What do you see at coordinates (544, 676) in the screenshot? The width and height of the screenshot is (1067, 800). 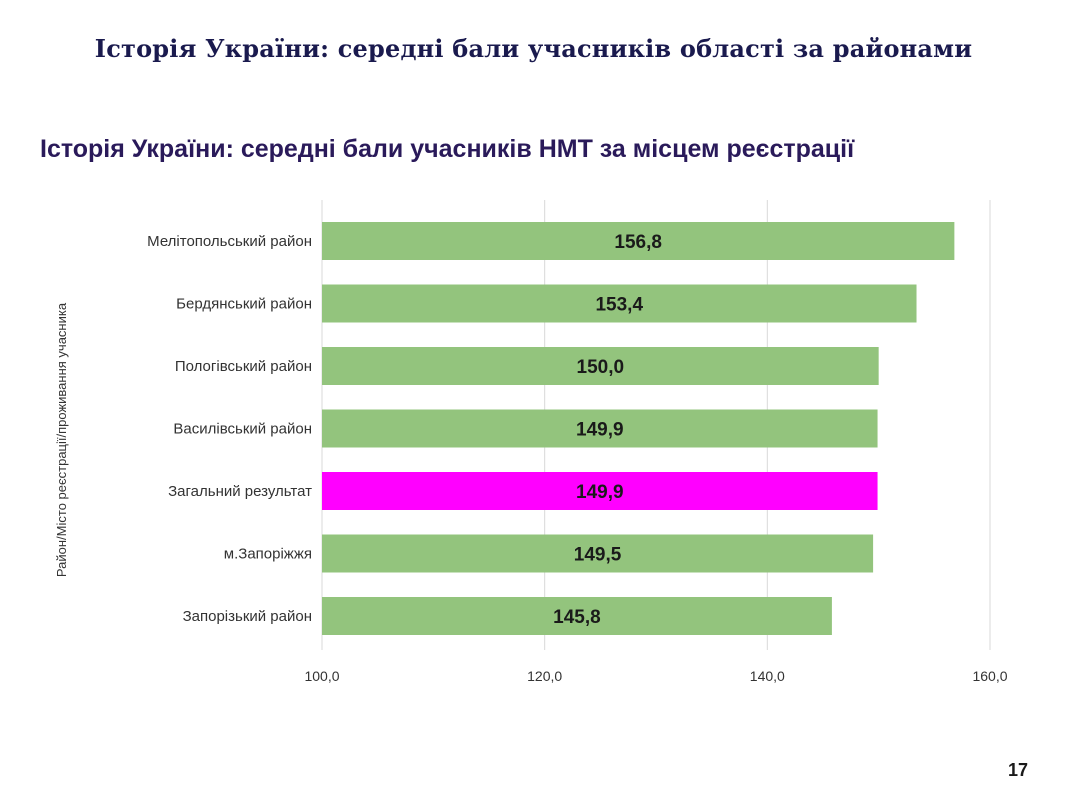 I see `x-tick-label: 120,0` at bounding box center [544, 676].